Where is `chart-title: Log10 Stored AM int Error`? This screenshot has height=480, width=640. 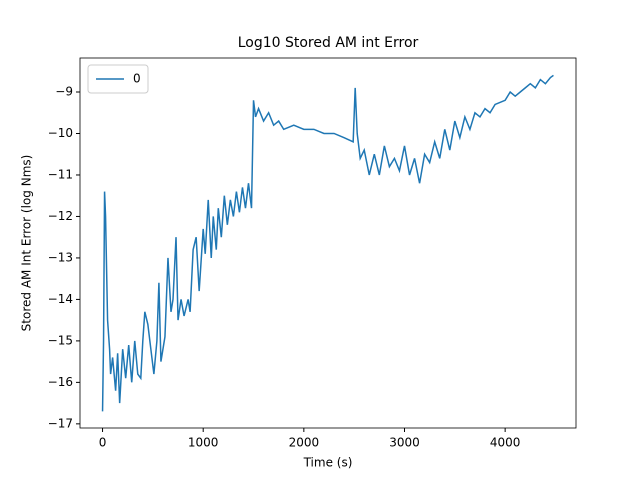
chart-title: Log10 Stored AM int Error is located at coordinates (328, 43).